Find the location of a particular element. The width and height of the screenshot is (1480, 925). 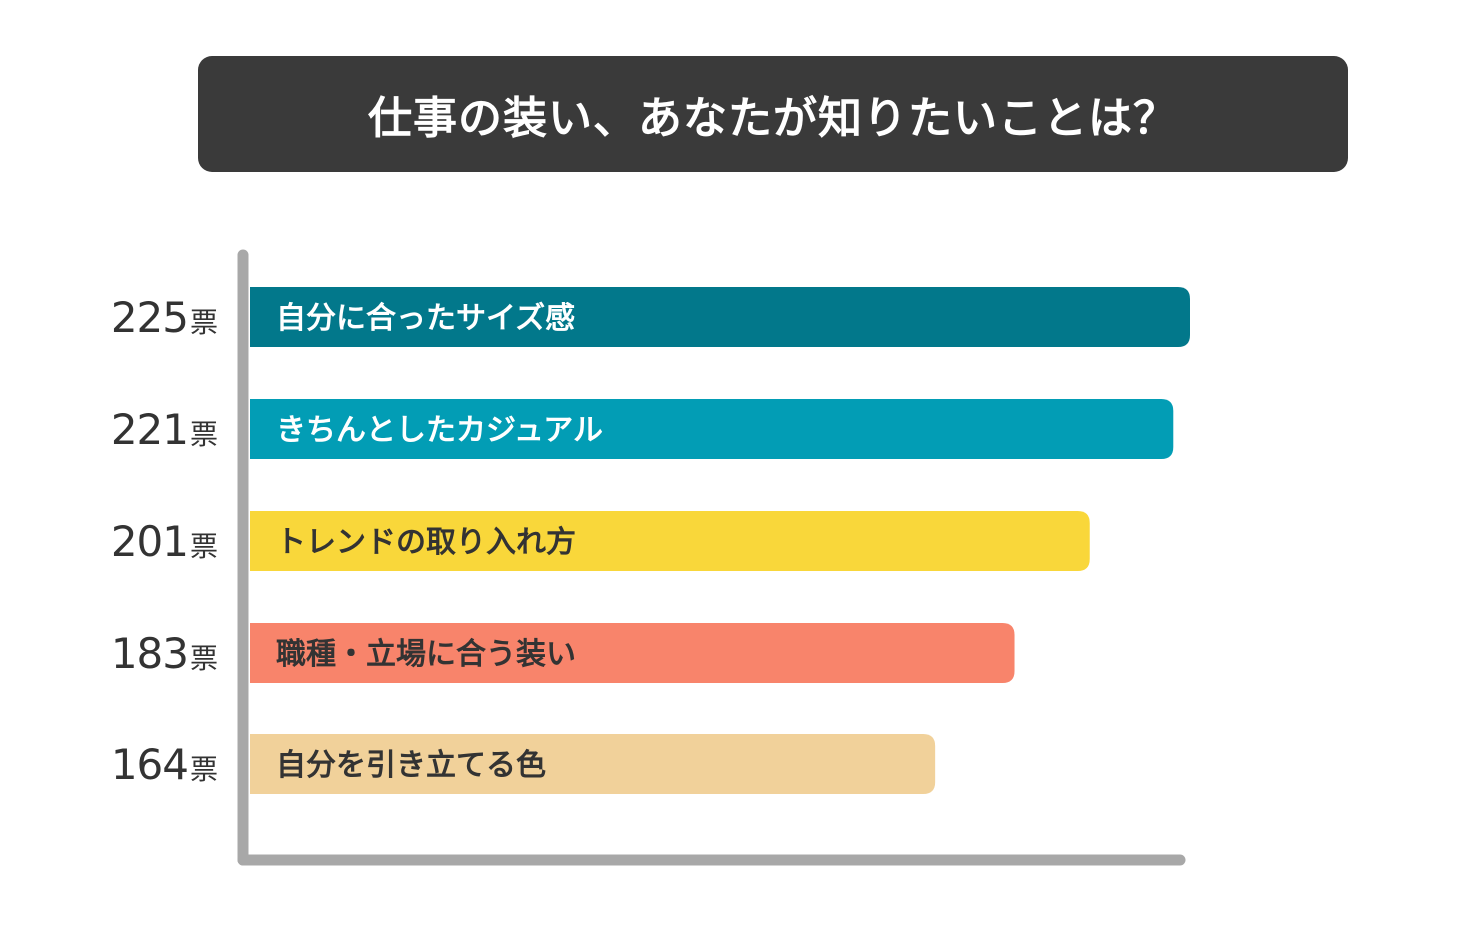

chart-title: 仕事の装い、あなたが知りたいことは？ is located at coordinates (773, 118).